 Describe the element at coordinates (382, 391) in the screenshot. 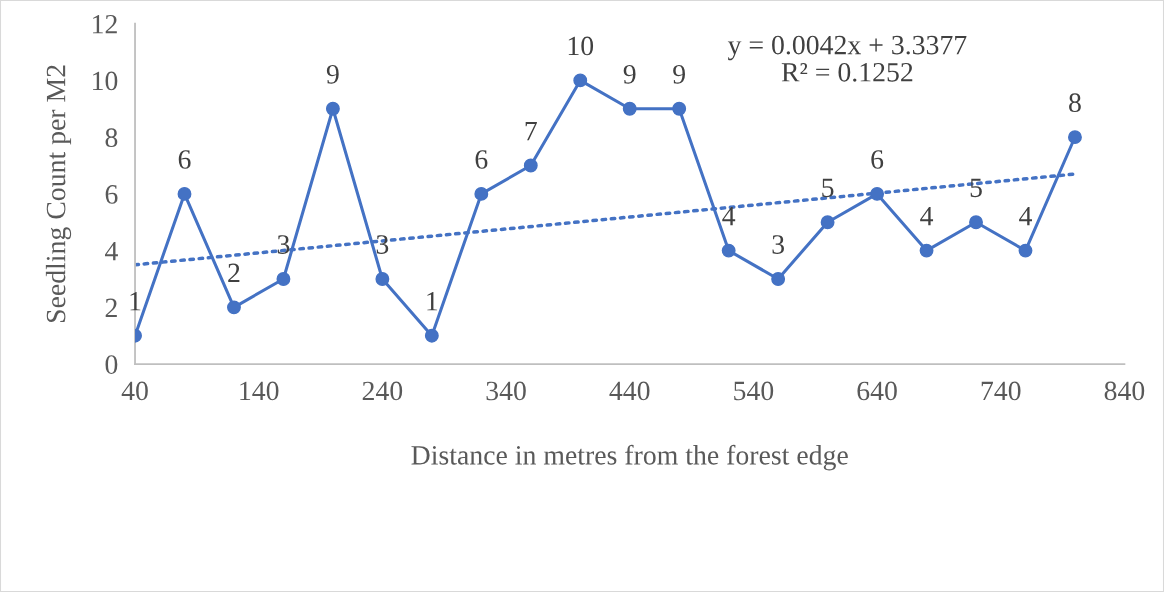

I see `x-tick-label: 240` at that location.